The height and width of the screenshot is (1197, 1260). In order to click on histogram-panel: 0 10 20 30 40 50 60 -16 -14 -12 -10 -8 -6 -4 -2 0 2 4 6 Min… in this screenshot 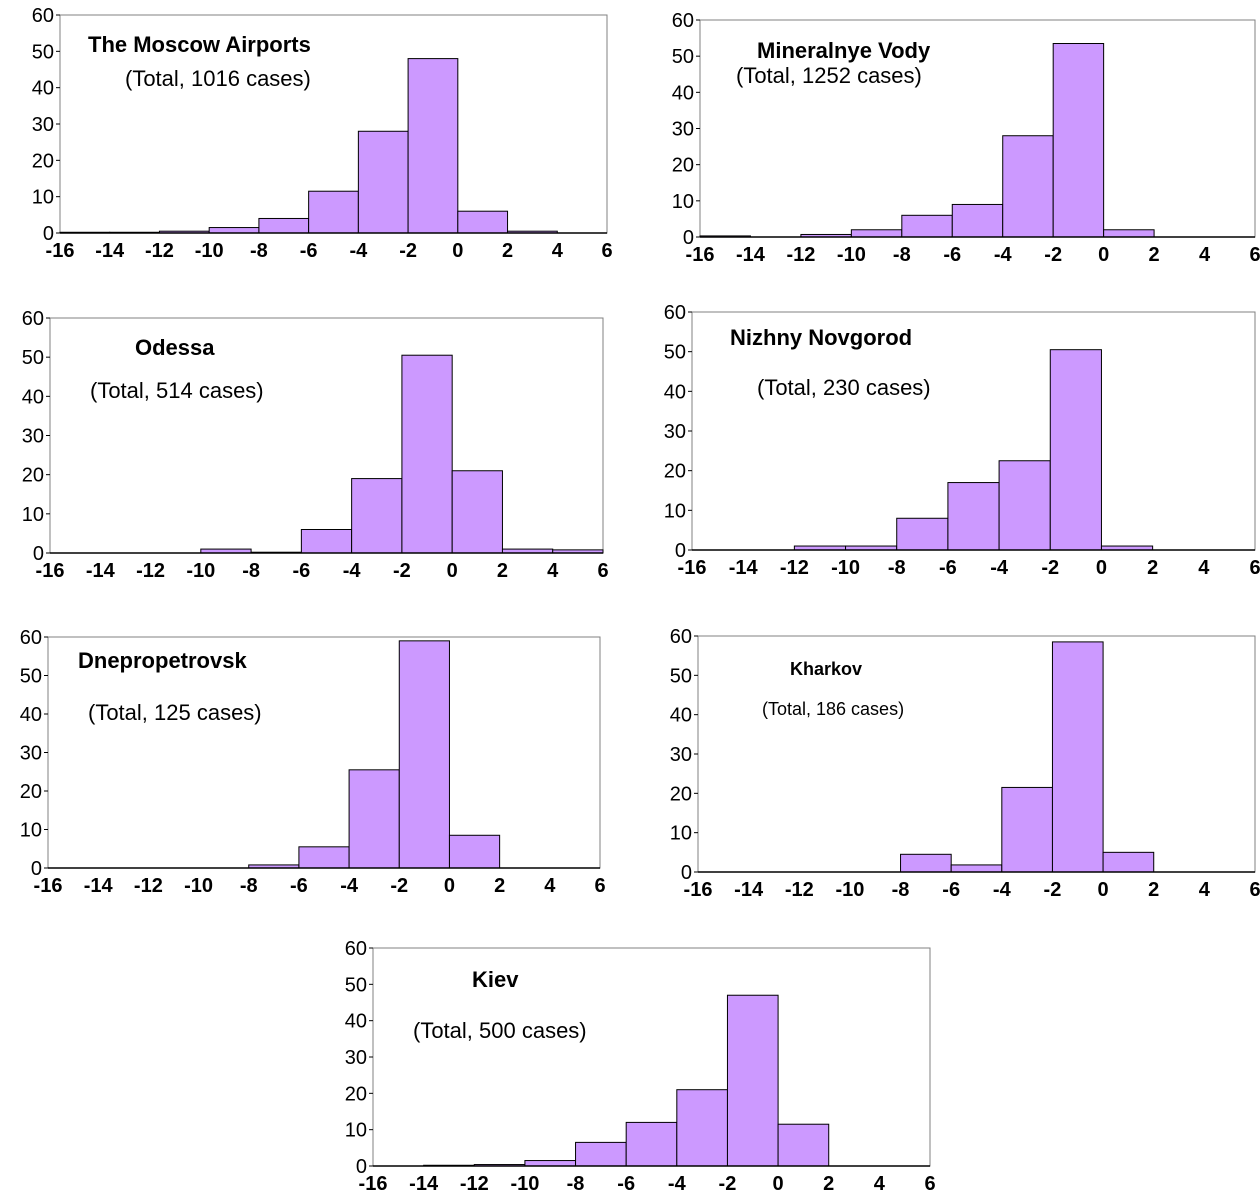, I will do `click(966, 138)`.